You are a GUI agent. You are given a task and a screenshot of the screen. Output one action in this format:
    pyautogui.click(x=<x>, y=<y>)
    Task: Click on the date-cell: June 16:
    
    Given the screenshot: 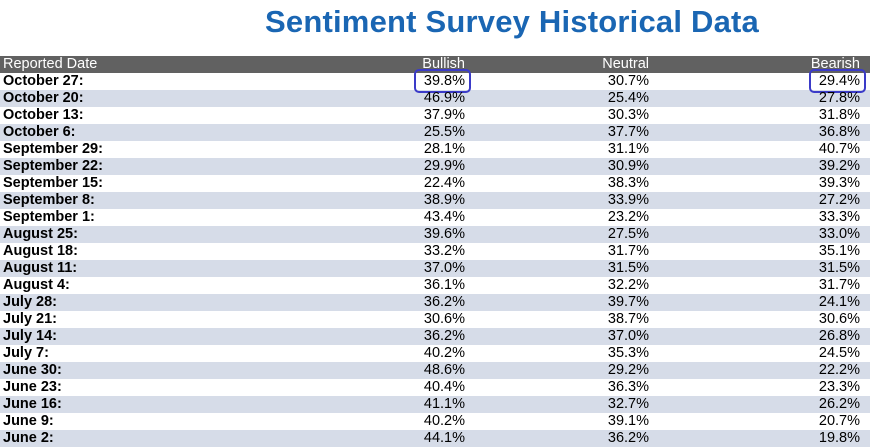 What is the action you would take?
    pyautogui.click(x=150, y=404)
    